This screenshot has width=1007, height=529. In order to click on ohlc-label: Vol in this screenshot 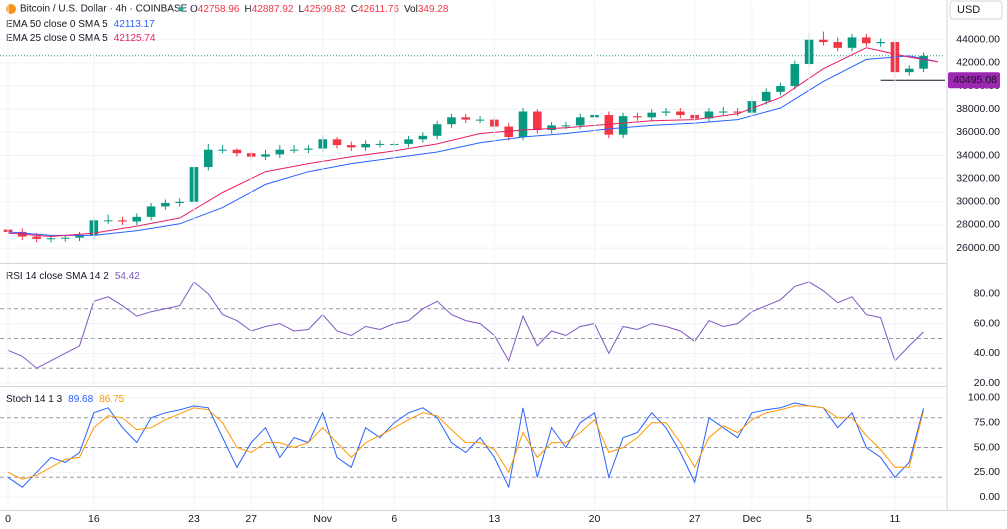, I will do `click(411, 9)`.